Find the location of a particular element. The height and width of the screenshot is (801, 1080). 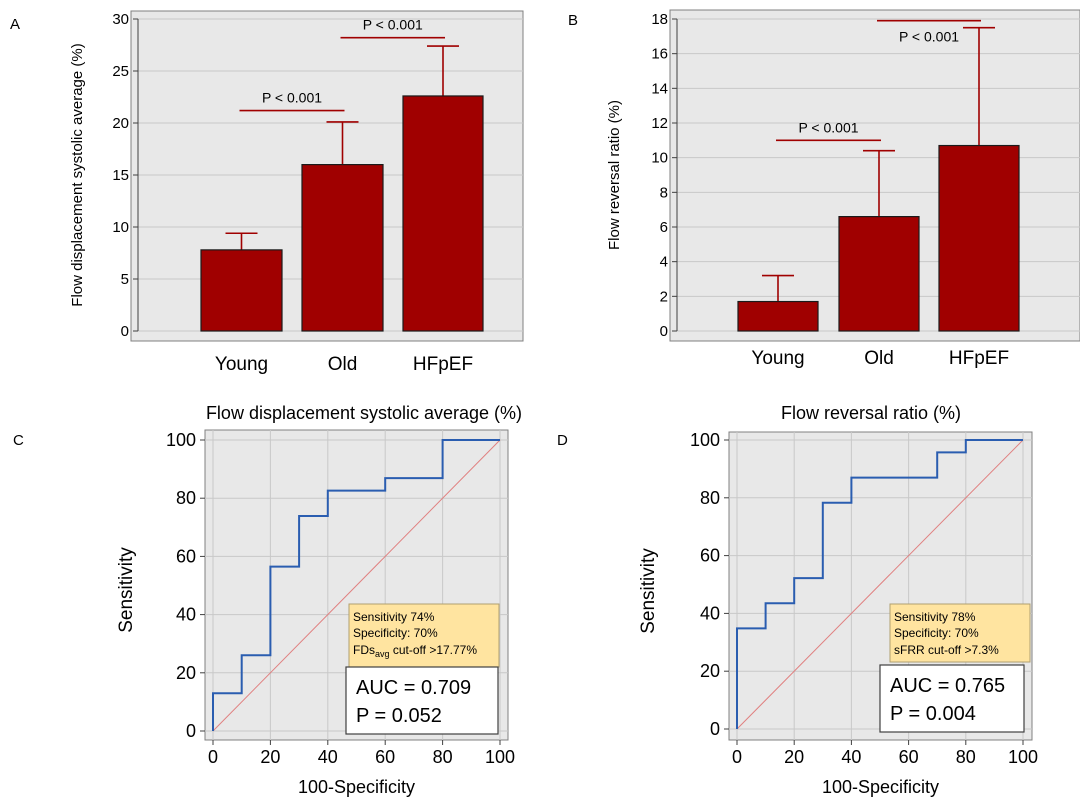

y-tick-label: 8 is located at coordinates (664, 192).